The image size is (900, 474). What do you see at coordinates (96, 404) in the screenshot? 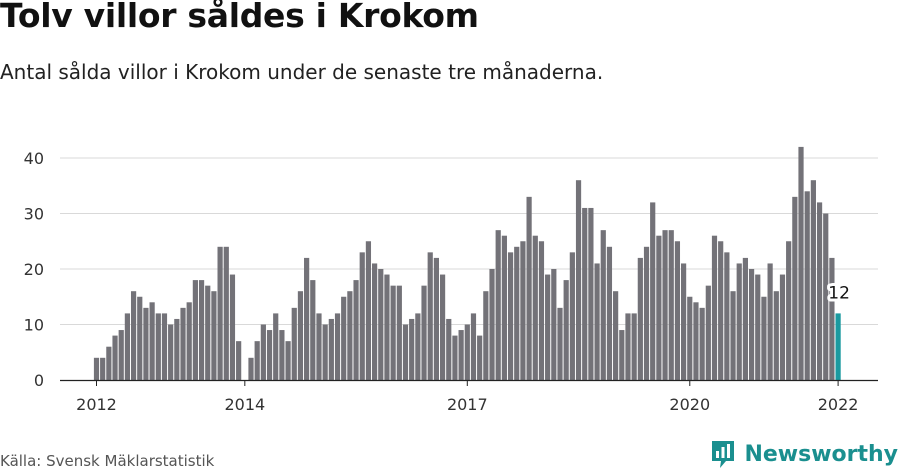
I see `x-tick-label: 2012` at bounding box center [96, 404].